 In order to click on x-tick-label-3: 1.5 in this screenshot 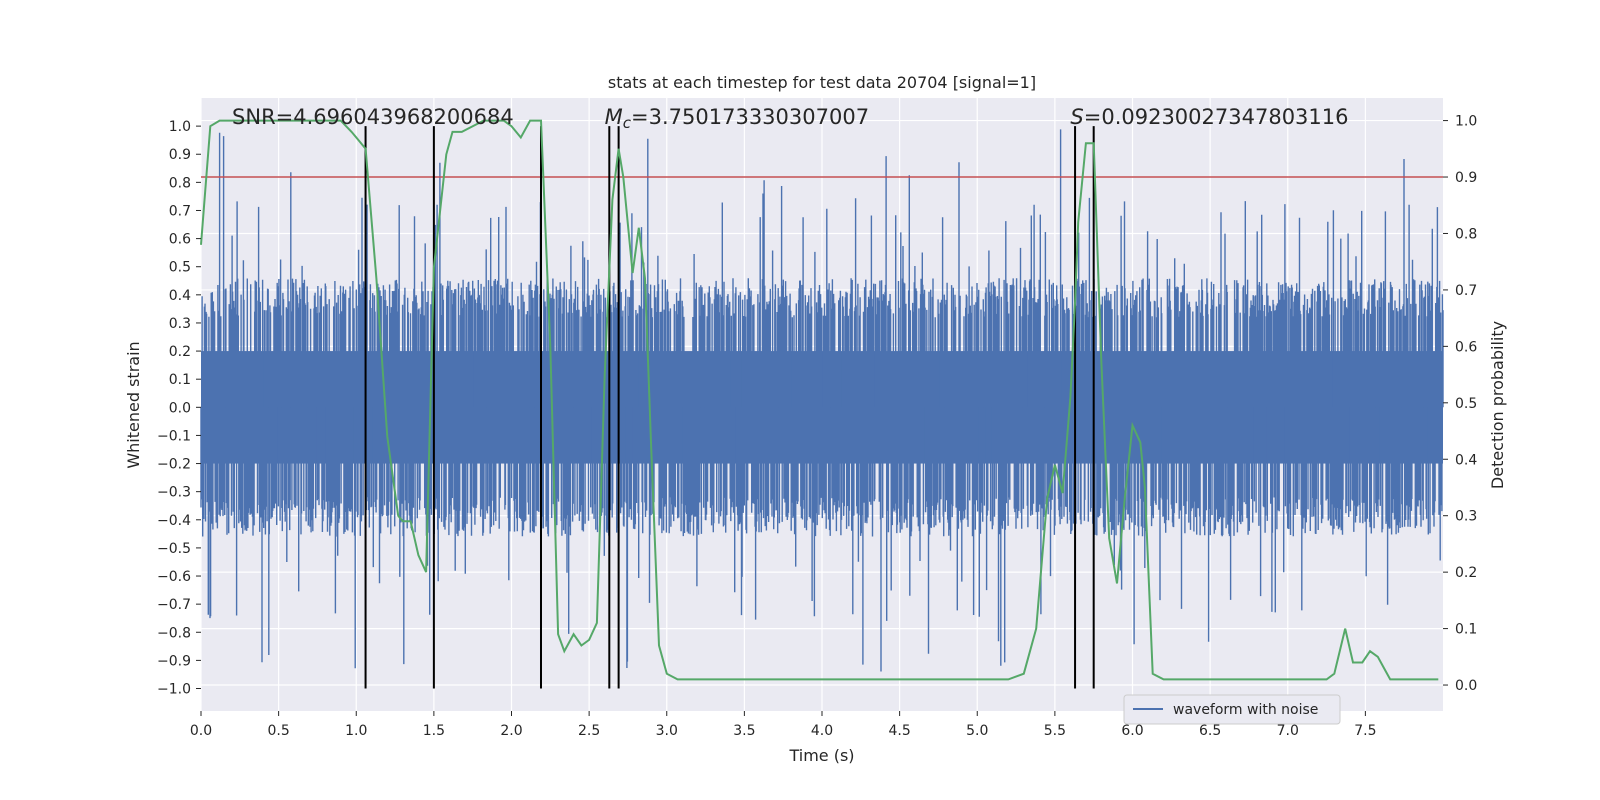, I will do `click(434, 731)`.